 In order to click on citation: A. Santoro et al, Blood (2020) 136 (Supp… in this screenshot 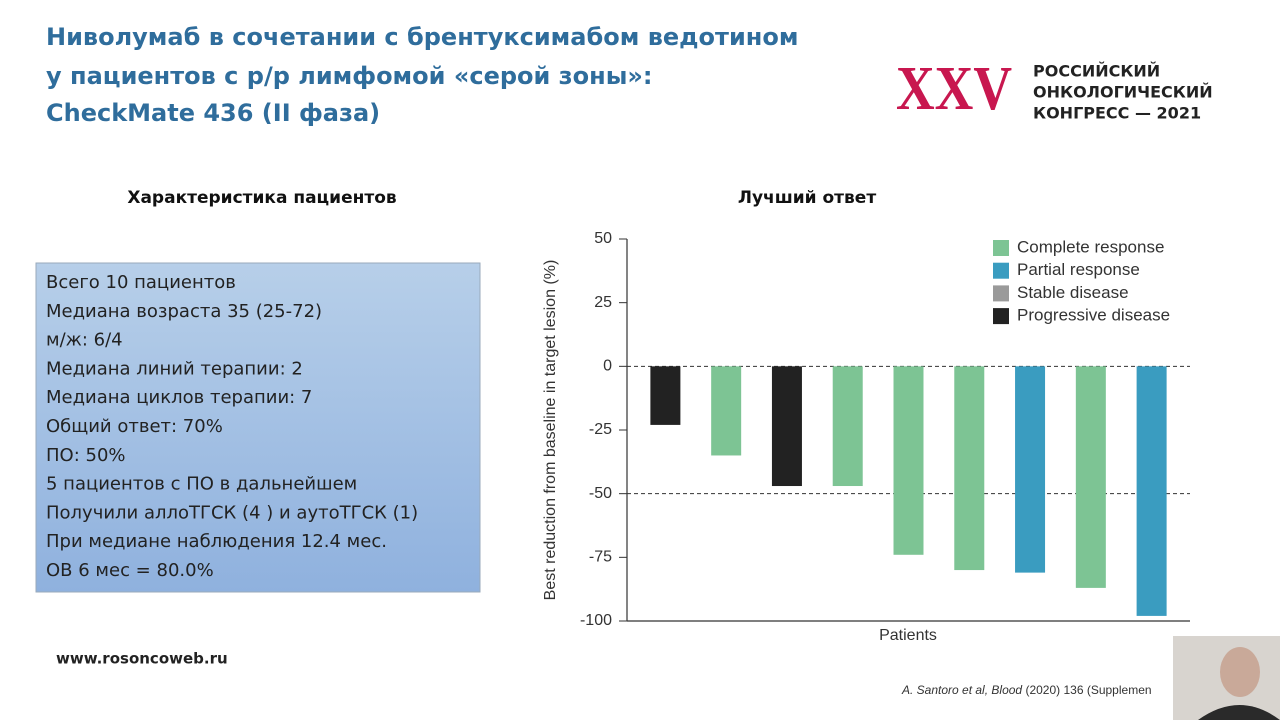, I will do `click(1026, 690)`.